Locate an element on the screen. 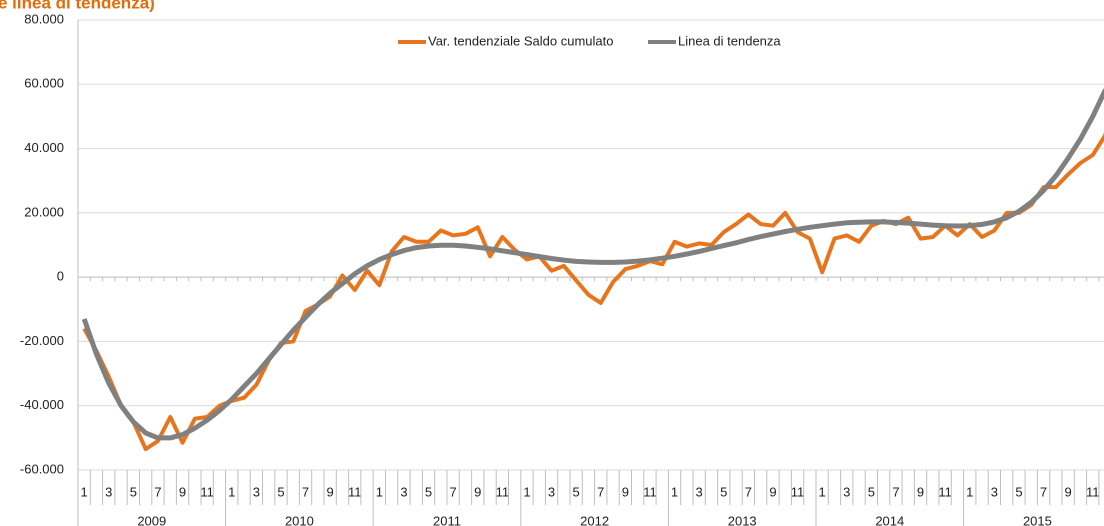  year-label: 2014 is located at coordinates (889, 519).